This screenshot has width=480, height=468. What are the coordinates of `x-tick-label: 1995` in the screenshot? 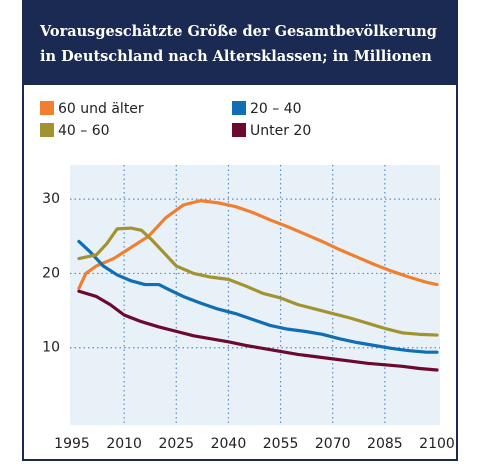 It's located at (72, 444).